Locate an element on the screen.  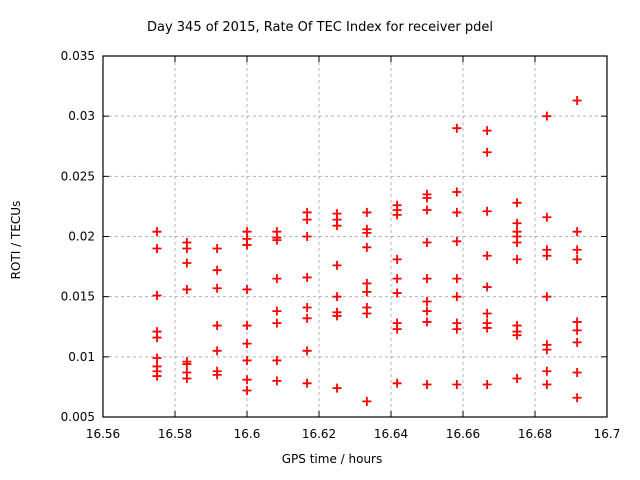
x-tick-label: 16.62 is located at coordinates (319, 434).